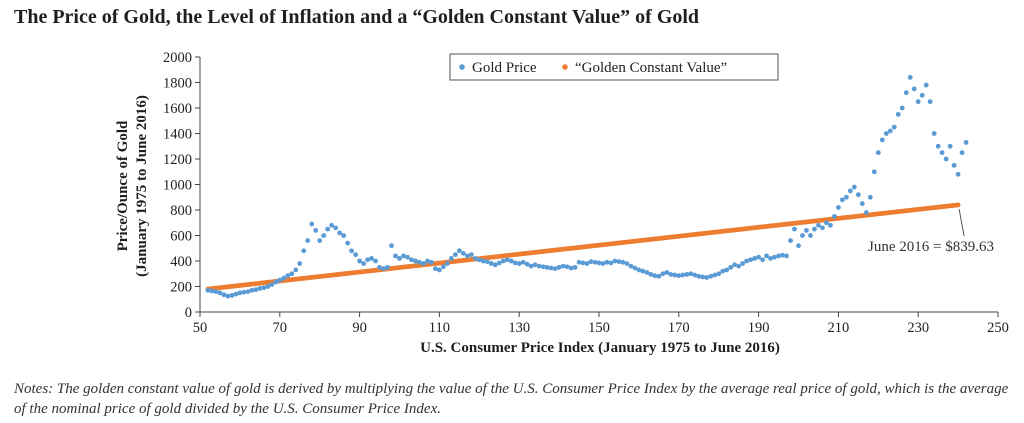 Image resolution: width=1024 pixels, height=423 pixels. Describe the element at coordinates (519, 328) in the screenshot. I see `x-tick-label: 130` at that location.